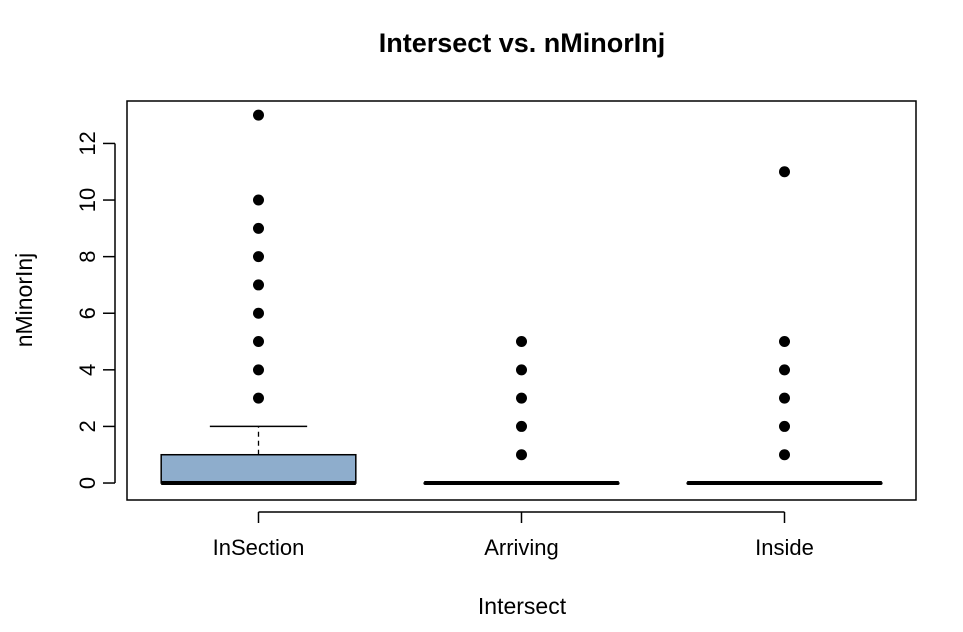 This screenshot has height=632, width=963. What do you see at coordinates (87, 200) in the screenshot?
I see `y-tick-label: 10` at bounding box center [87, 200].